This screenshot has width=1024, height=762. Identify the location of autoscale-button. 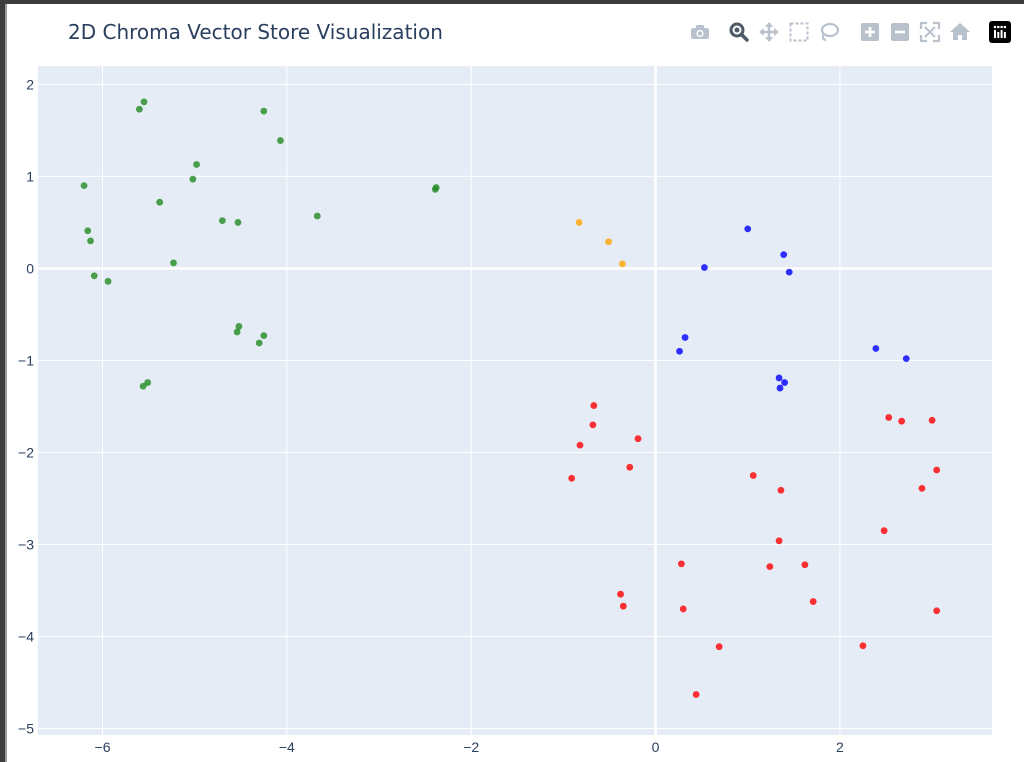
(930, 32).